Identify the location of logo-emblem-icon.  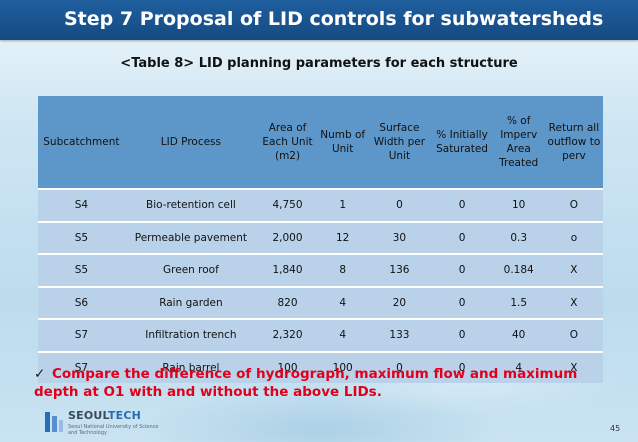
(54, 422).